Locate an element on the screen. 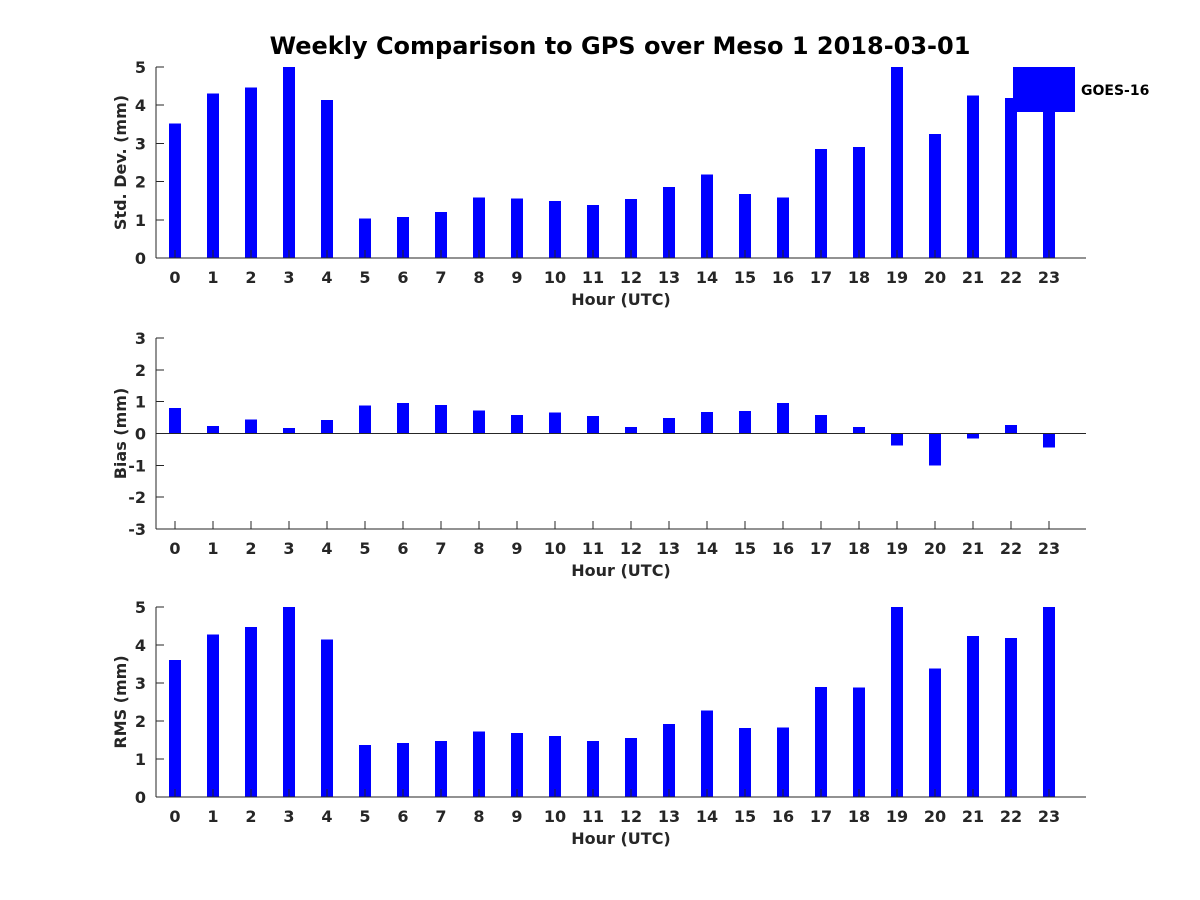  y-axis-label: Bias (mm) is located at coordinates (120, 434).